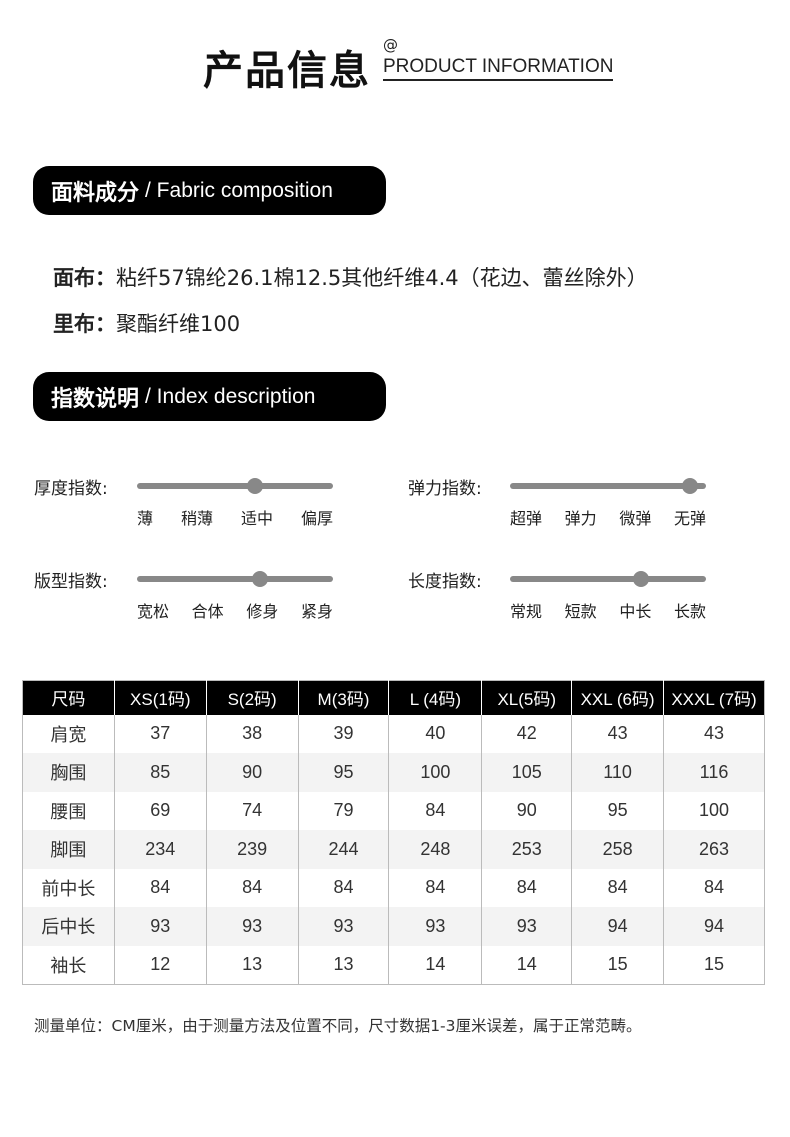  I want to click on page-subtitle: PRODUCT INFORMATION, so click(498, 68).